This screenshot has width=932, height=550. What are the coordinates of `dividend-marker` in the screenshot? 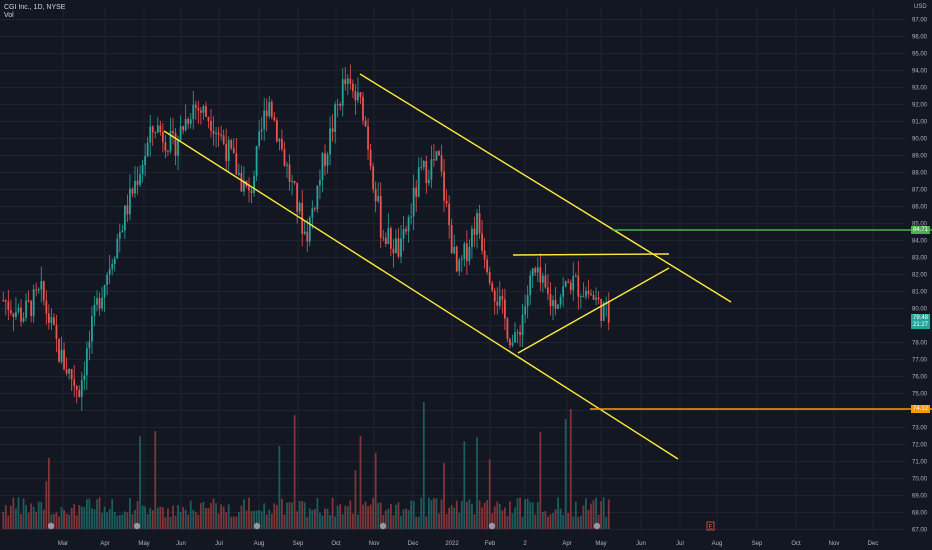 It's located at (51, 526).